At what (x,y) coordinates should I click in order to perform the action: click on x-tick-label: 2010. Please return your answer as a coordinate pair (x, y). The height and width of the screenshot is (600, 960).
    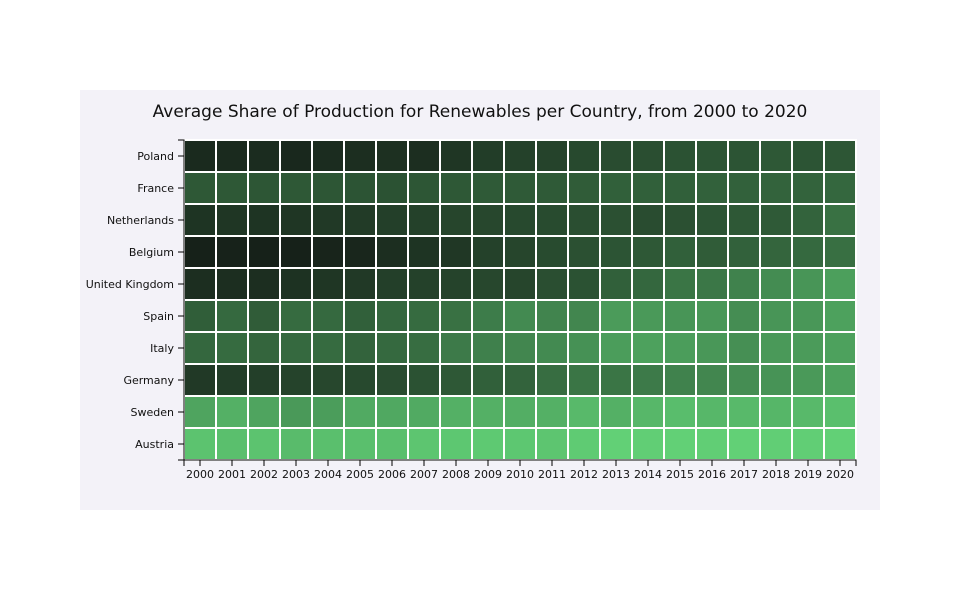
    Looking at the image, I should click on (520, 474).